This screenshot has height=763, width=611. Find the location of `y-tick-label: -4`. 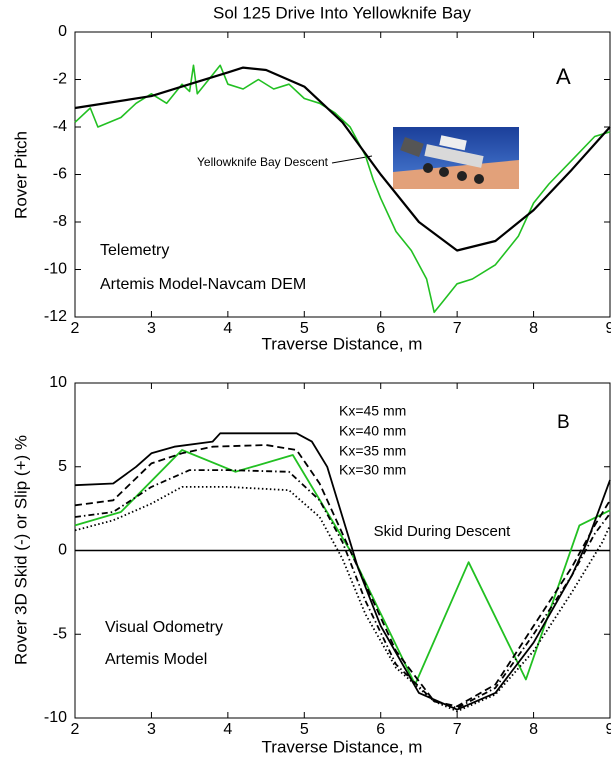

y-tick-label: -4 is located at coordinates (60, 126).